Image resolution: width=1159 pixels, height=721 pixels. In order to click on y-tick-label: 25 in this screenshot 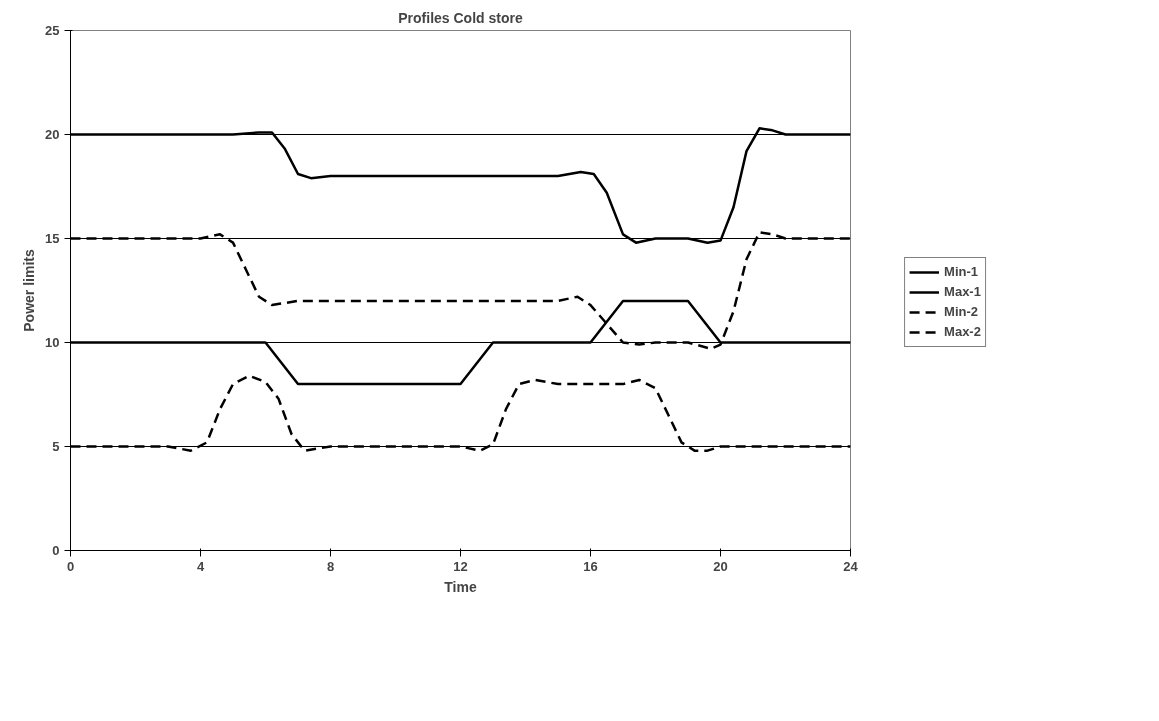, I will do `click(52, 30)`.